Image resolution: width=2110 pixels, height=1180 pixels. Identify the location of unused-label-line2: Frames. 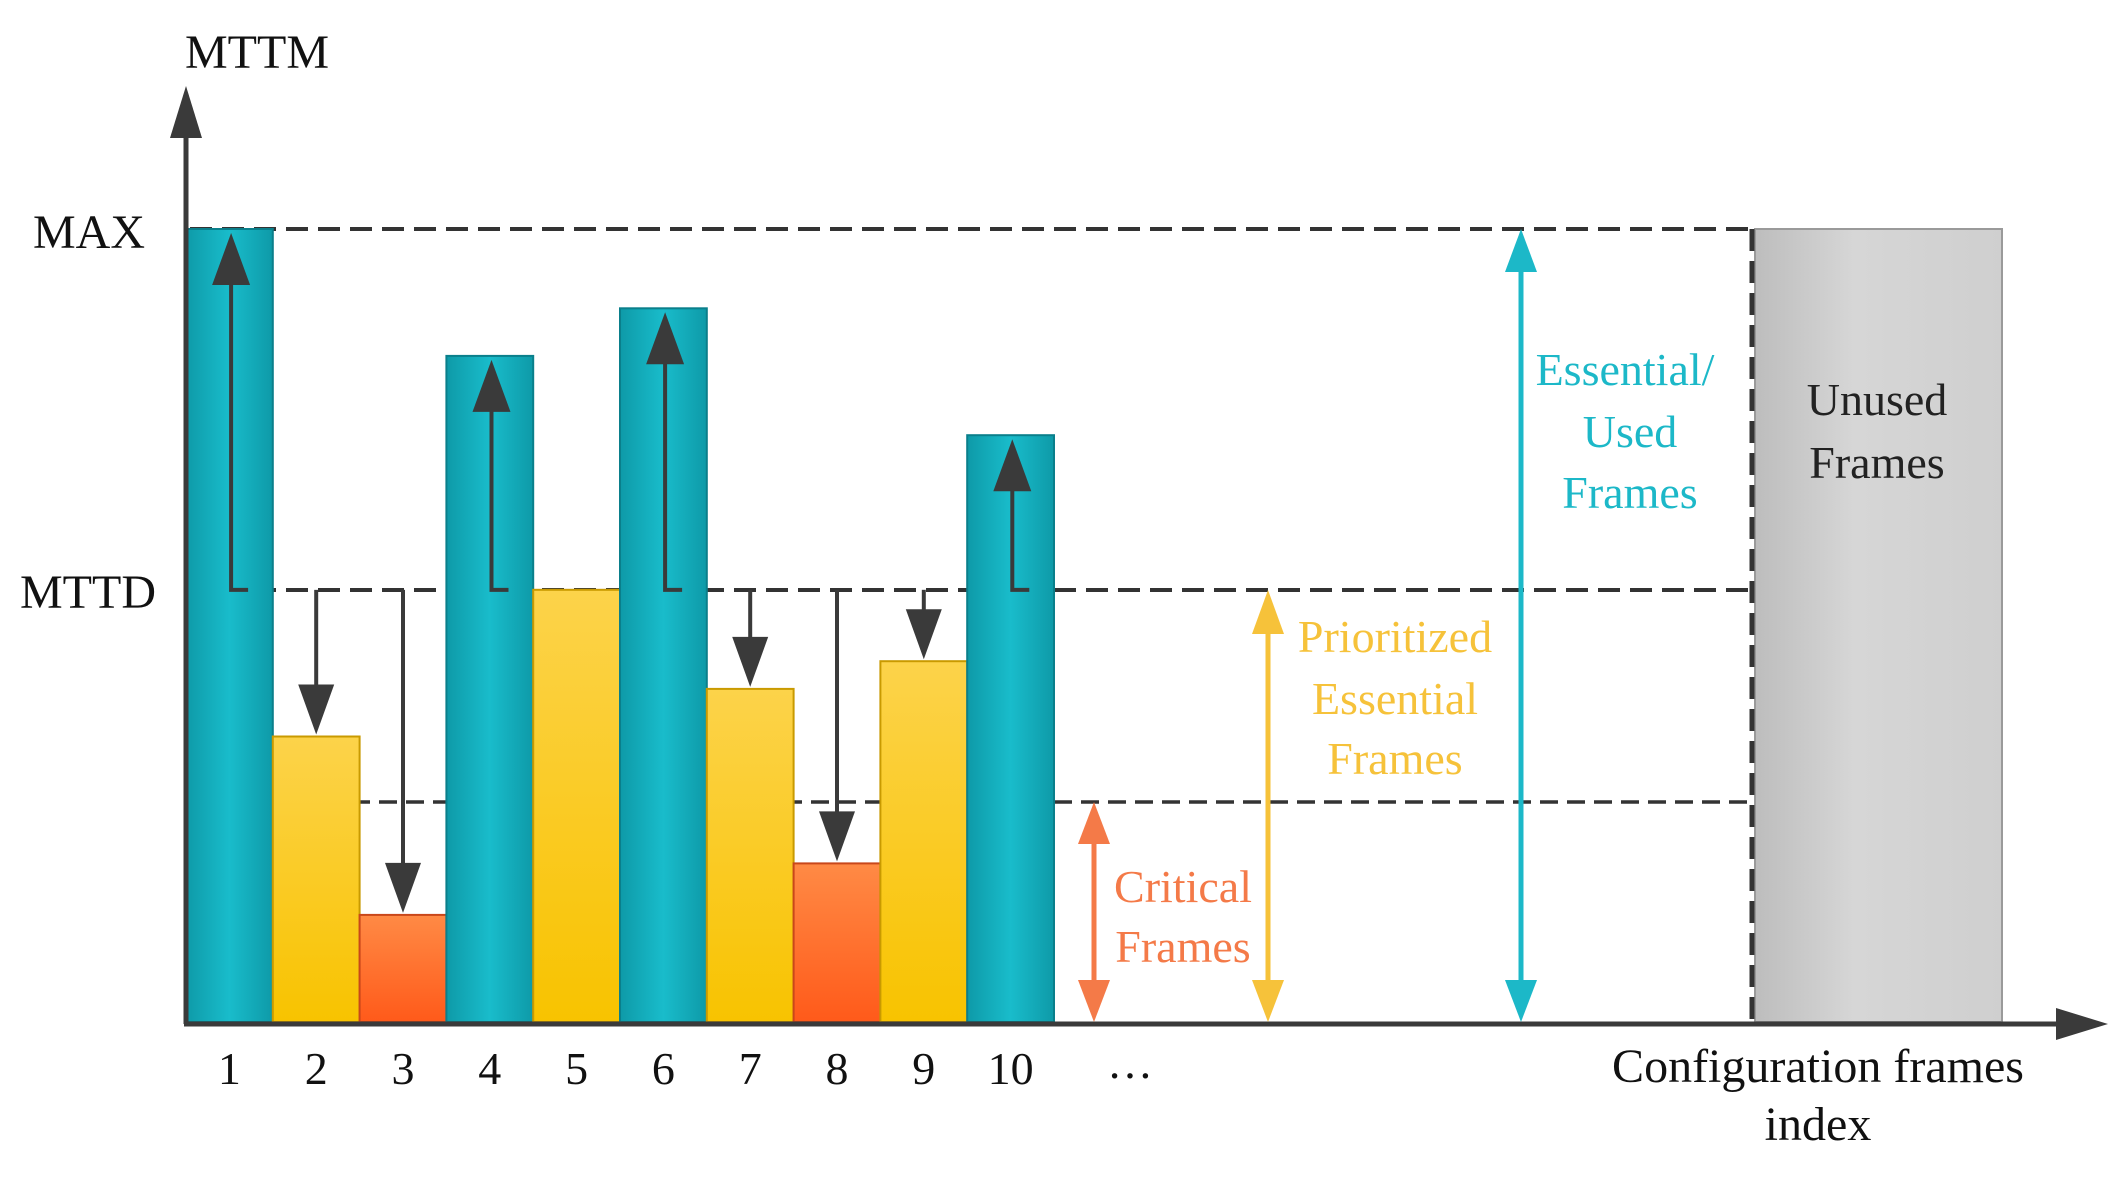
(1876, 462).